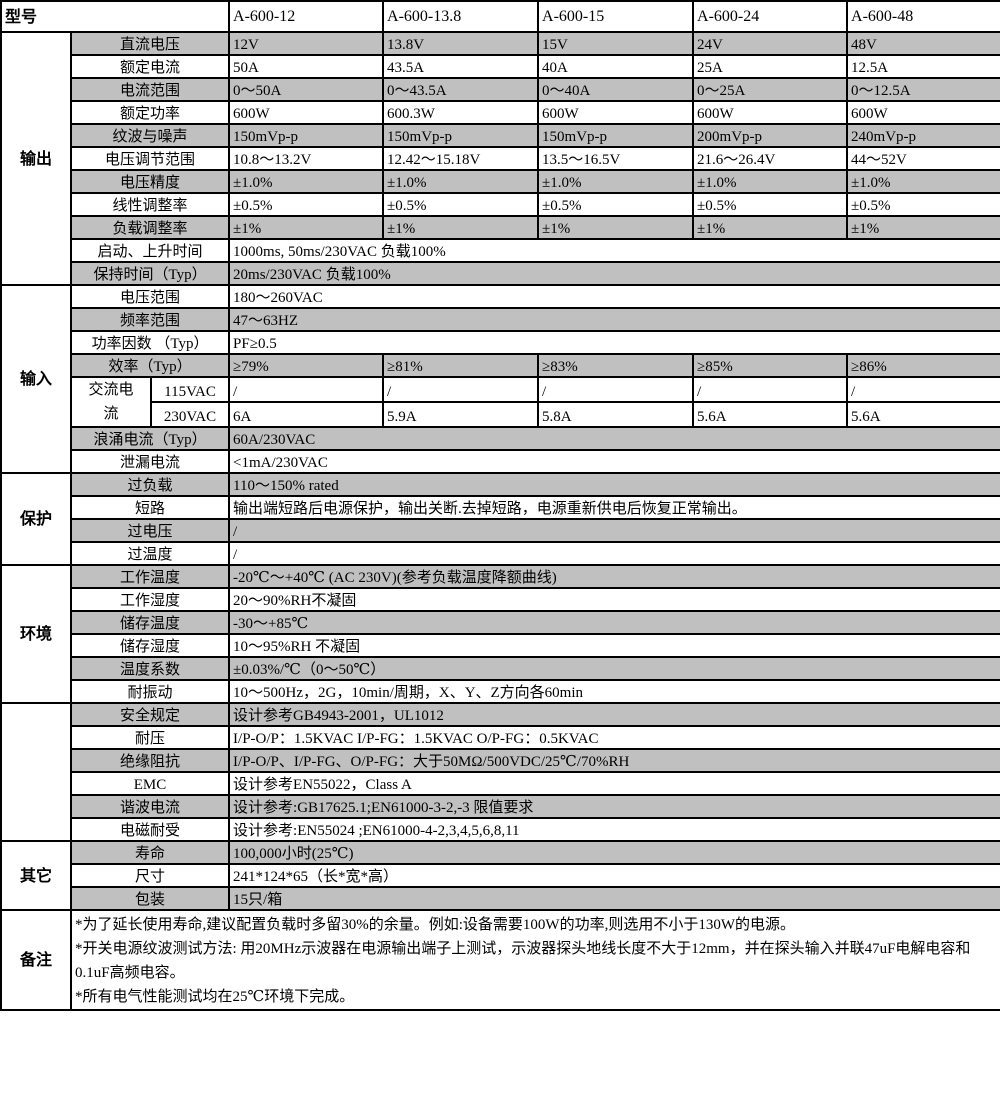 This screenshot has height=1093, width=1000. What do you see at coordinates (461, 365) in the screenshot?
I see `param-value: ≥81%` at bounding box center [461, 365].